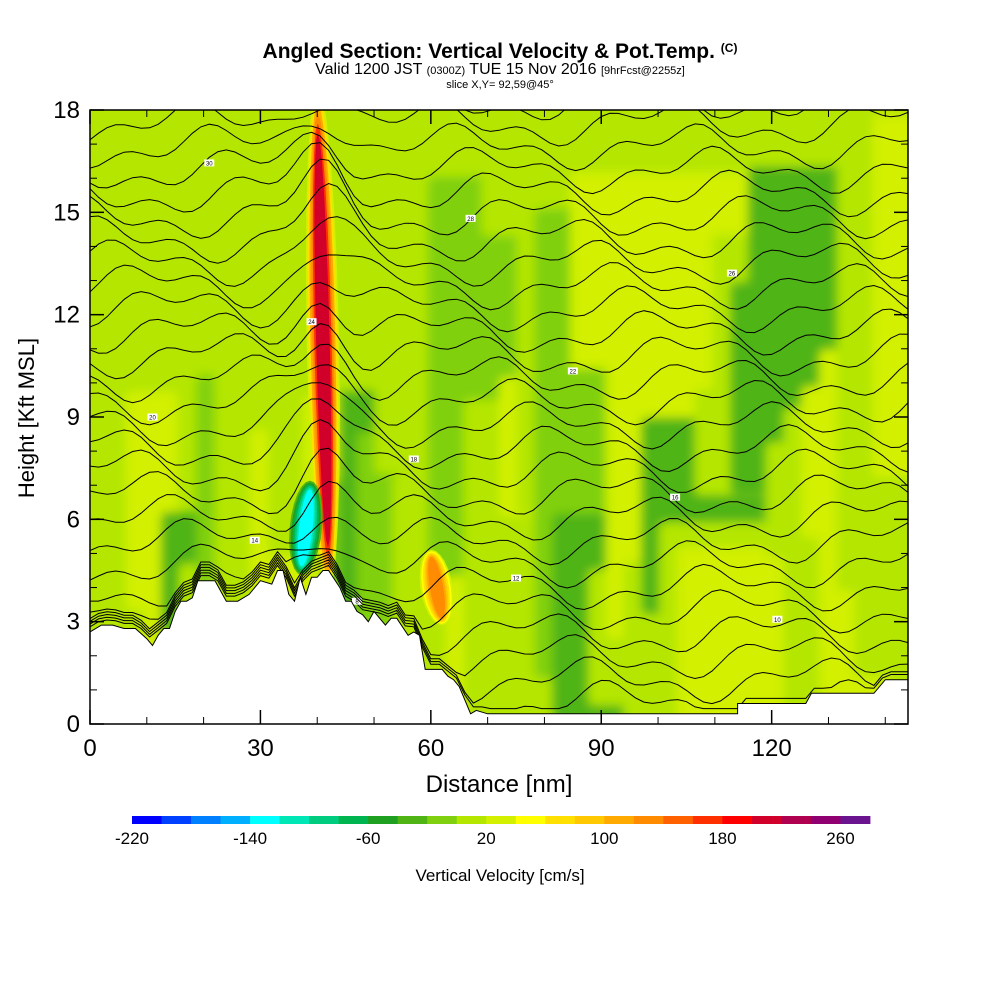 This screenshot has height=1000, width=1000. What do you see at coordinates (499, 875) in the screenshot?
I see `colorbar-label: Vertical Velocity [cm/s]` at bounding box center [499, 875].